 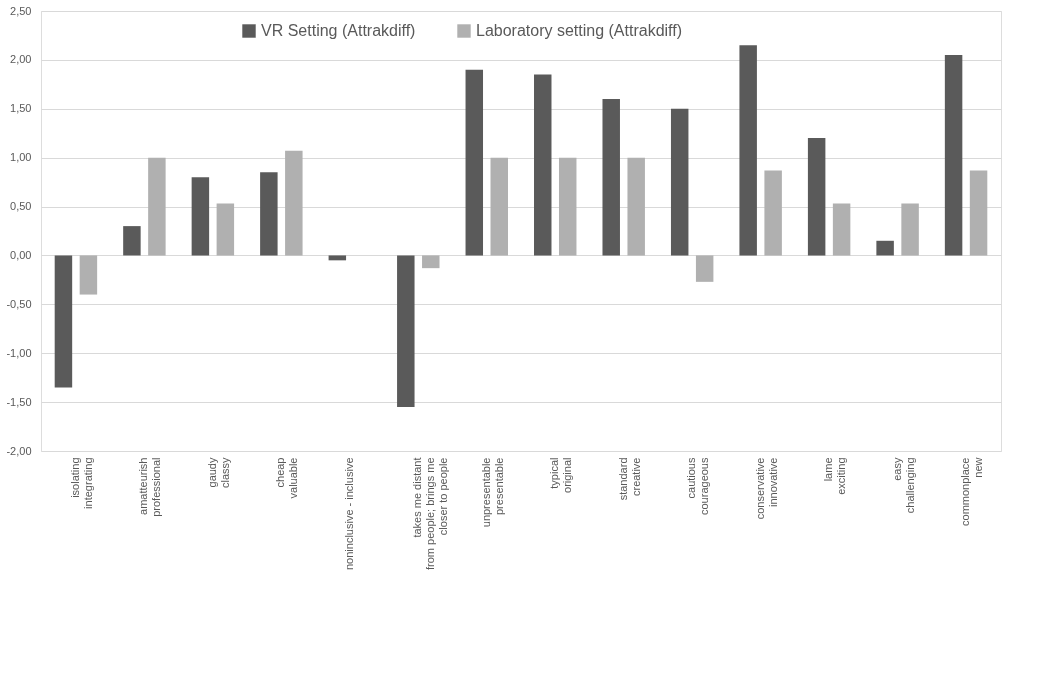 What do you see at coordinates (21, 254) in the screenshot?
I see `y-tick-label: 0,00` at bounding box center [21, 254].